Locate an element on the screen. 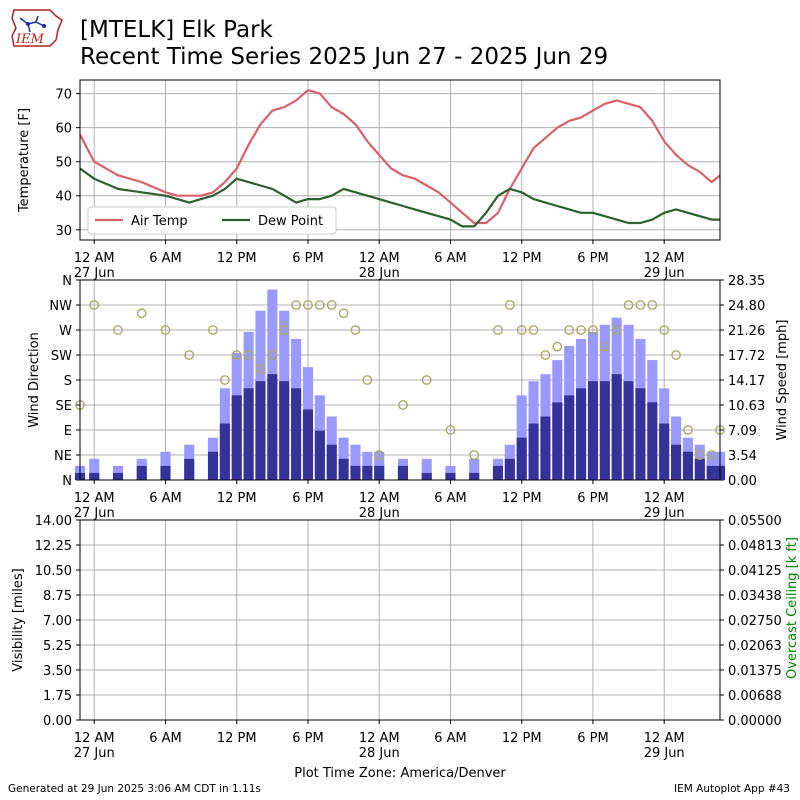  ceiling-tick-label: 0.04125 is located at coordinates (755, 571).